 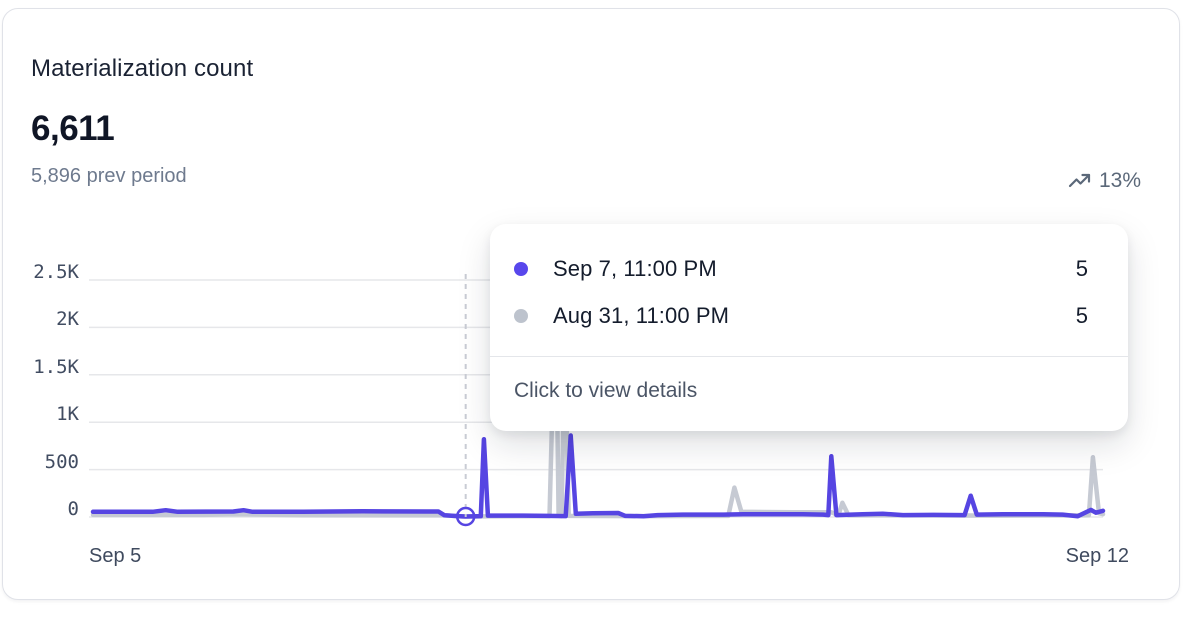 I want to click on previous-series-dot-icon, so click(x=521, y=316).